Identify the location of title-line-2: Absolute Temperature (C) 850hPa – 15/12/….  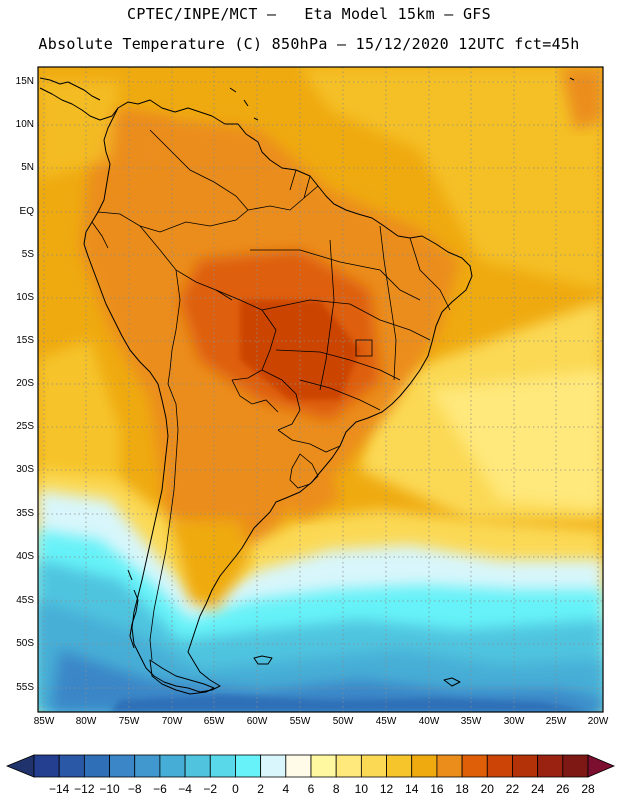
(309, 44).